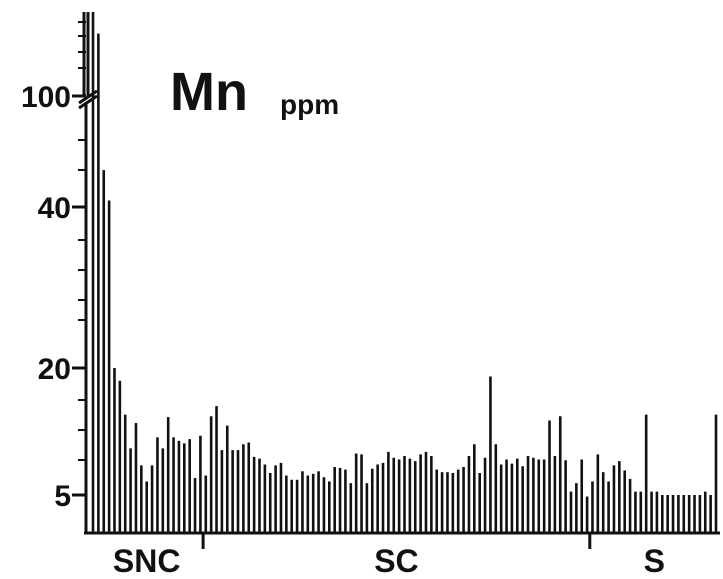 The height and width of the screenshot is (579, 723). What do you see at coordinates (209, 92) in the screenshot?
I see `chart-title: Mn` at bounding box center [209, 92].